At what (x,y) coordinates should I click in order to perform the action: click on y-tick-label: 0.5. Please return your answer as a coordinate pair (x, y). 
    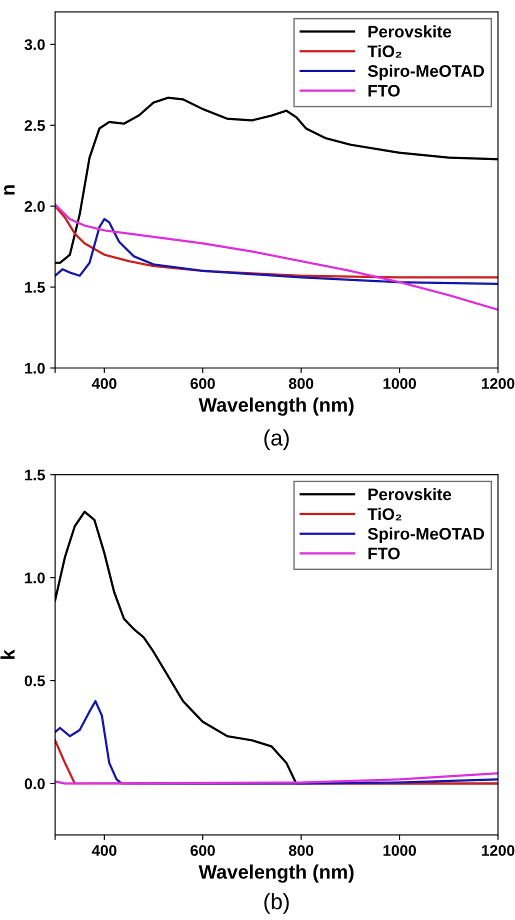
    Looking at the image, I should click on (34, 680).